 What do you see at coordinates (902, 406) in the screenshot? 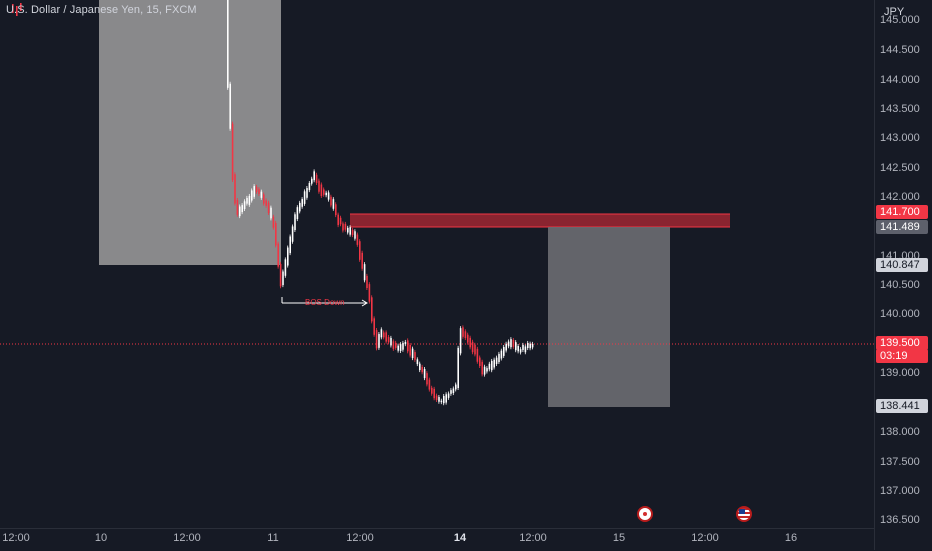
I see `target-price-tag: 138.441` at bounding box center [902, 406].